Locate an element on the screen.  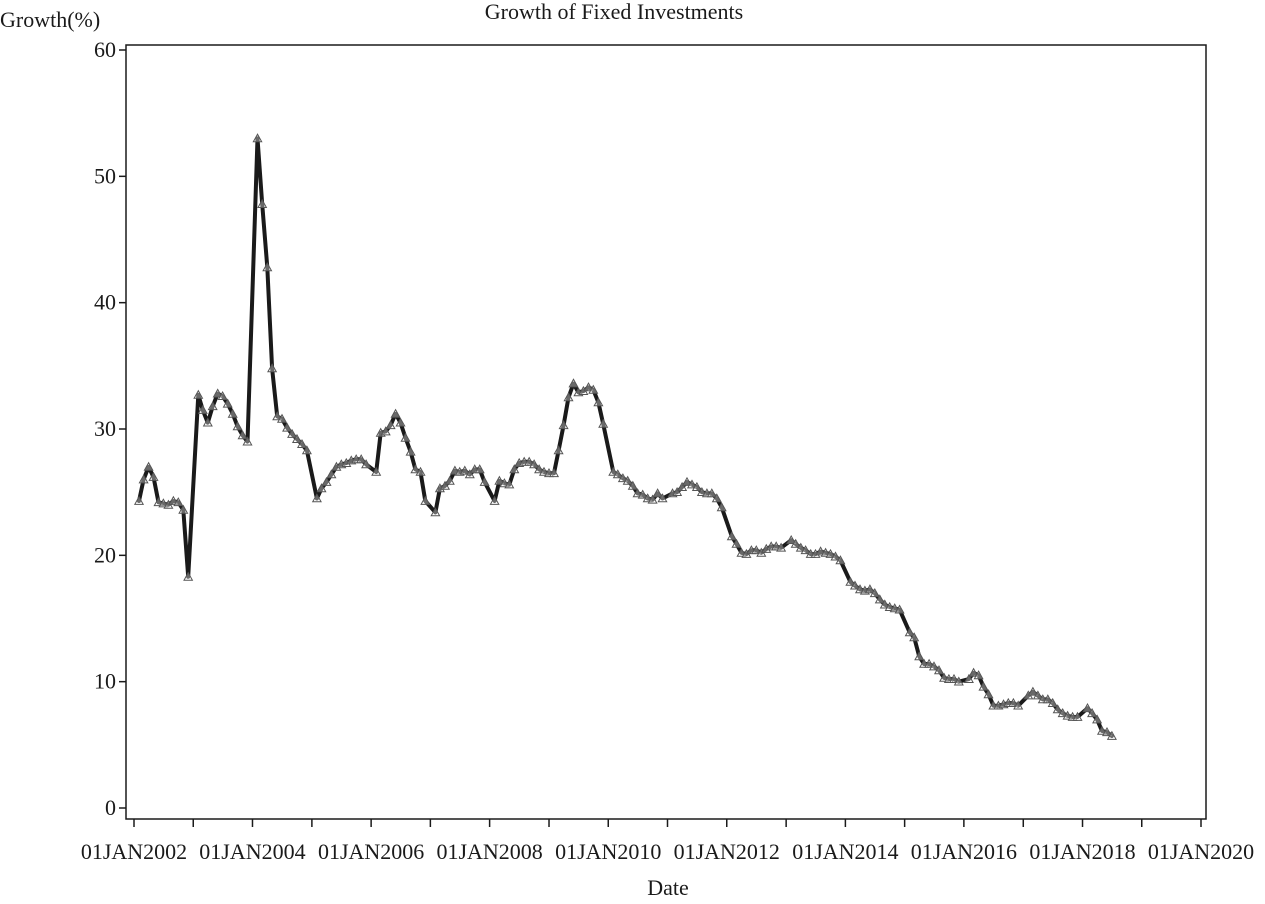
x-tick-label: 01JAN2016 is located at coordinates (964, 851).